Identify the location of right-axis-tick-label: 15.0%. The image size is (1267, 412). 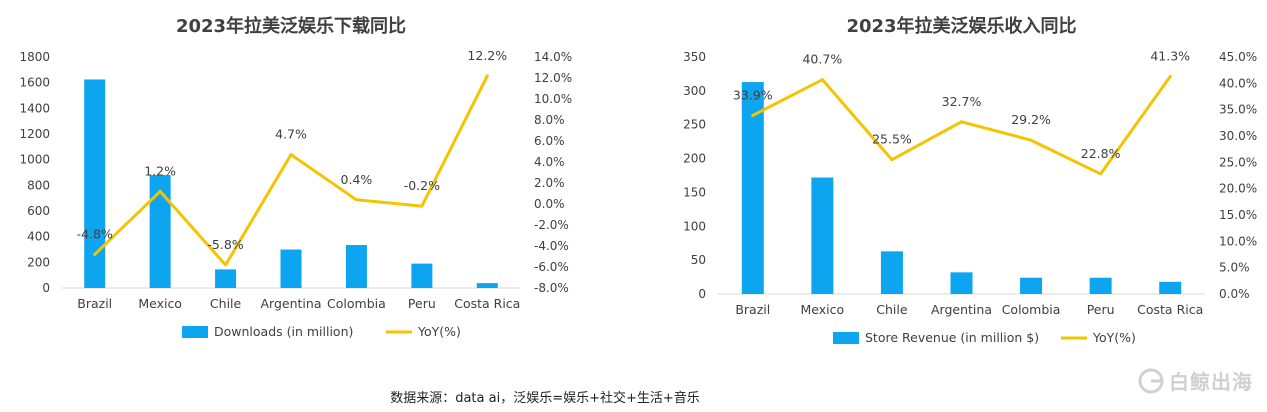
(1238, 215).